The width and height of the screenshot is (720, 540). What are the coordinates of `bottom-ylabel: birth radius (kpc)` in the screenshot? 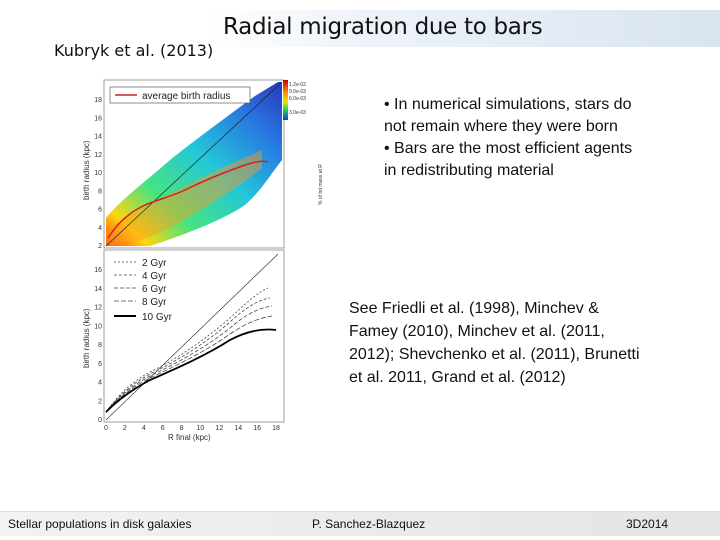 It's located at (86, 338).